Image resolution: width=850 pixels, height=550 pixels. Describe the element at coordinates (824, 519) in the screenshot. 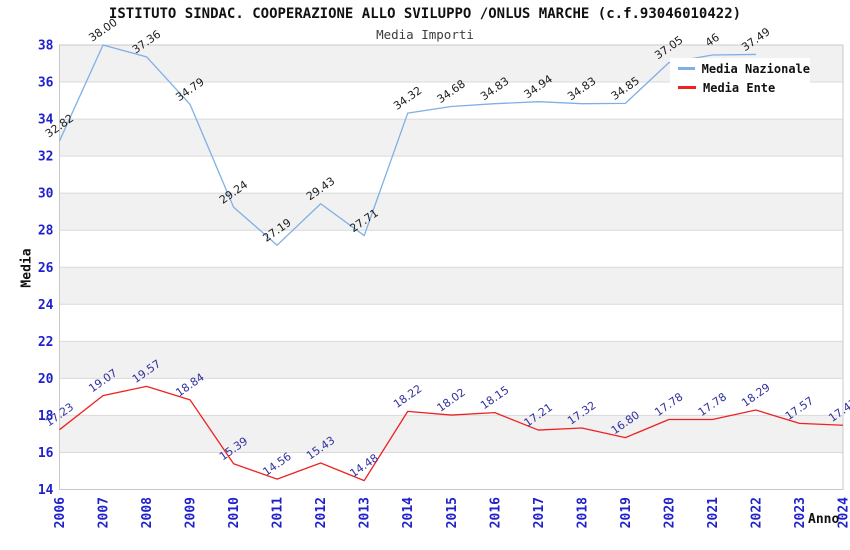

I see `x-axis-title: Anno` at that location.